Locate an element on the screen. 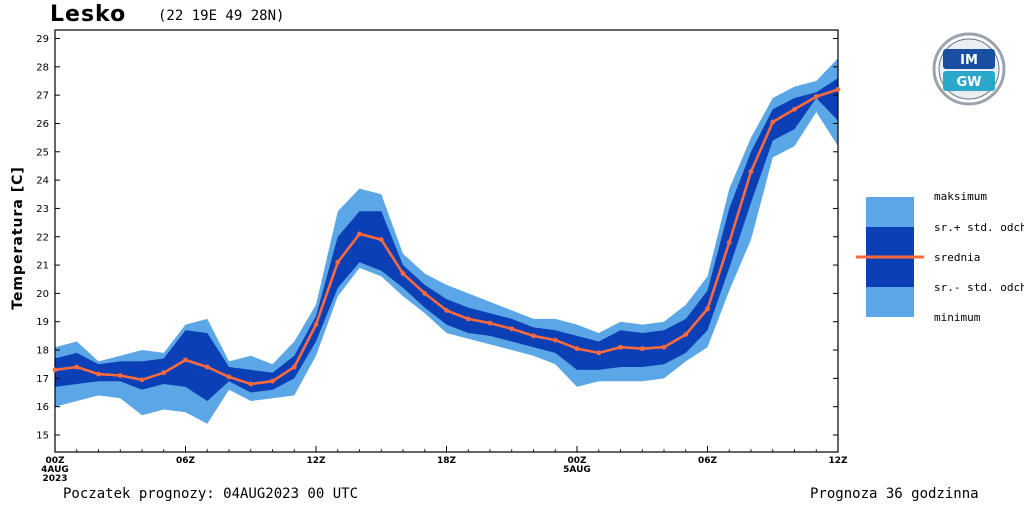 The width and height of the screenshot is (1024, 512). y-tick-label: 20 is located at coordinates (42, 294).